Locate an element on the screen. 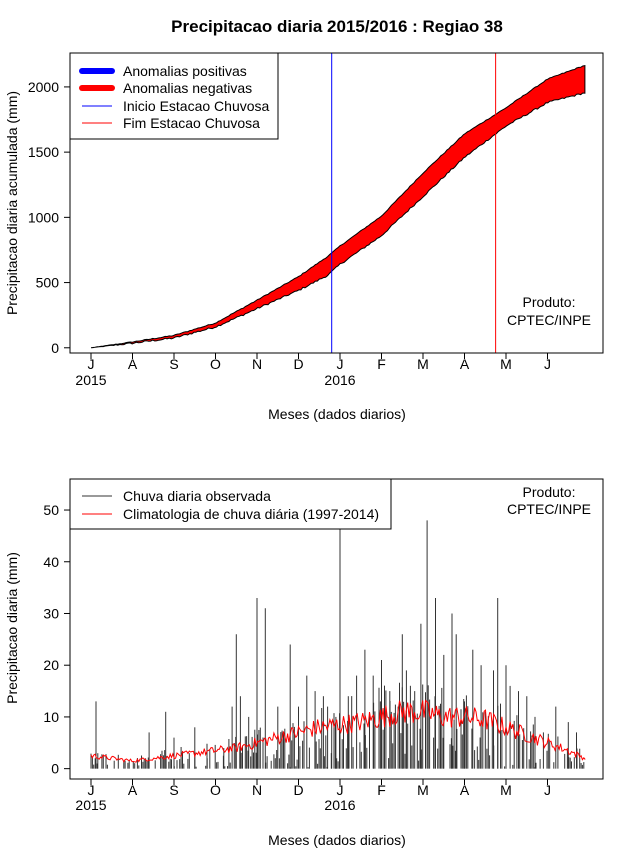 Image resolution: width=640 pixels, height=850 pixels. top-year-label: 2015 is located at coordinates (90, 380).